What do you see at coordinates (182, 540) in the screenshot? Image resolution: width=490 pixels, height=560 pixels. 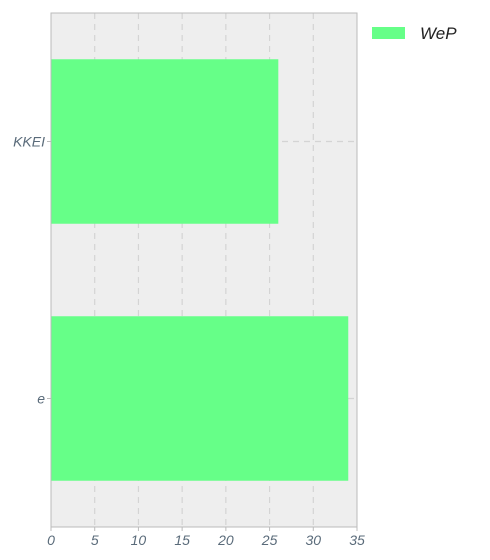 I see `x-tick-label: 15` at bounding box center [182, 540].